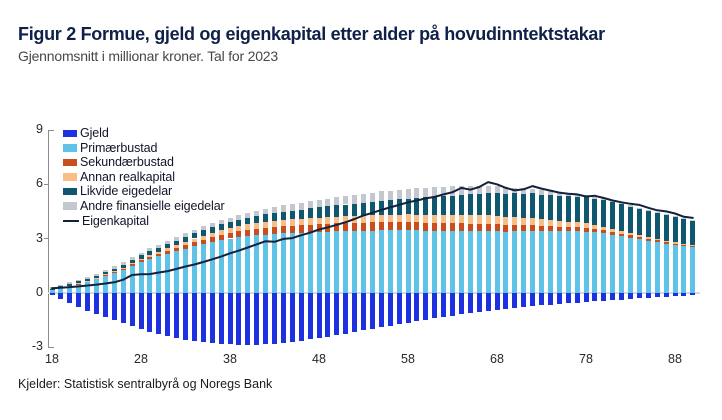 The height and width of the screenshot is (420, 722). I want to click on legend-label-annan-realkapital: Annan realkapital, so click(127, 176).